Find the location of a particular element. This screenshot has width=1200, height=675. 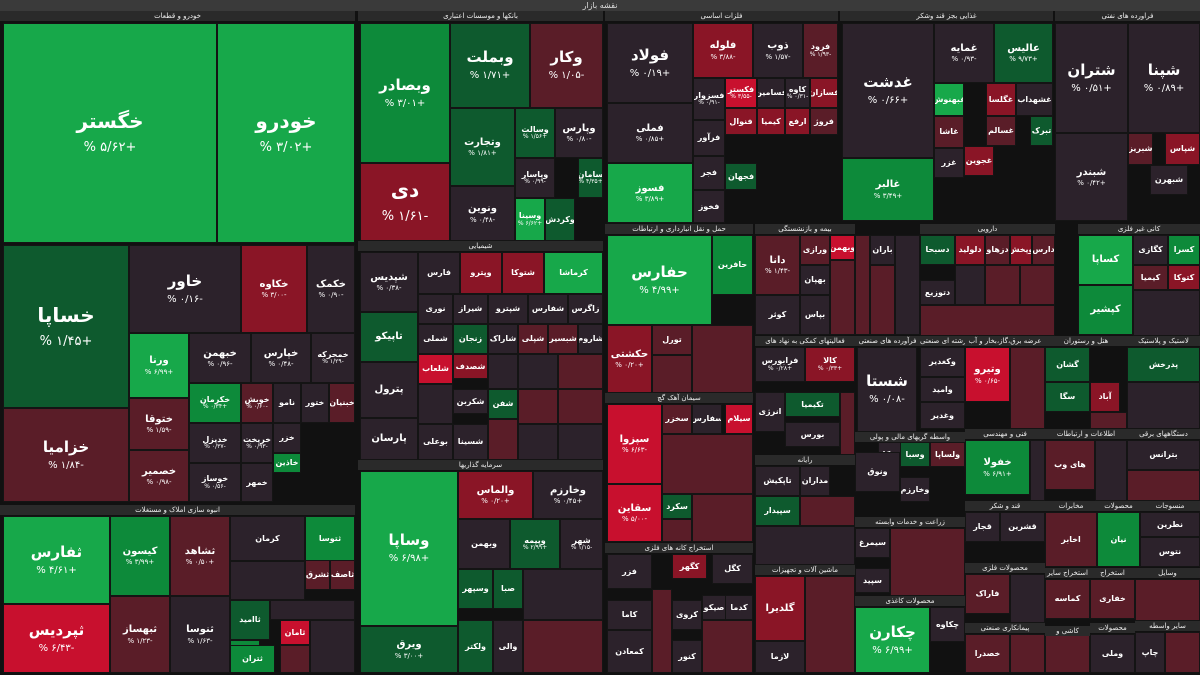

stock-tile: غزر is located at coordinates (949, 163).